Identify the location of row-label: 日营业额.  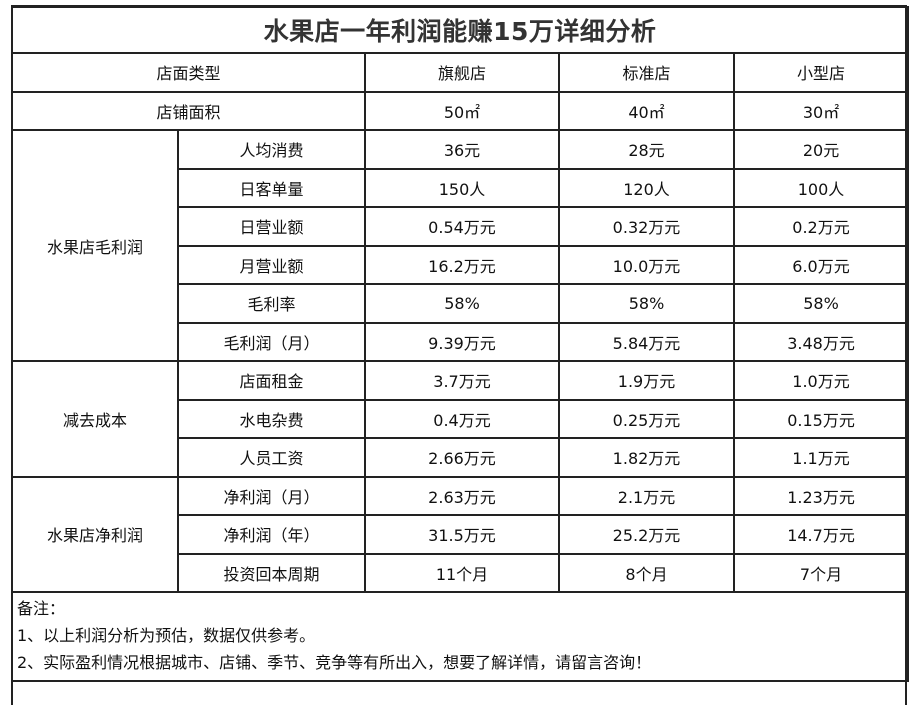
(271, 226).